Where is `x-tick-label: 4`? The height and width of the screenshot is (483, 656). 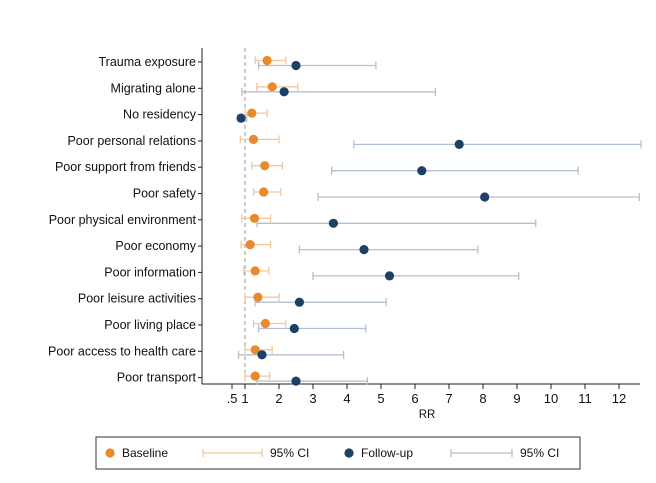 x-tick-label: 4 is located at coordinates (346, 398).